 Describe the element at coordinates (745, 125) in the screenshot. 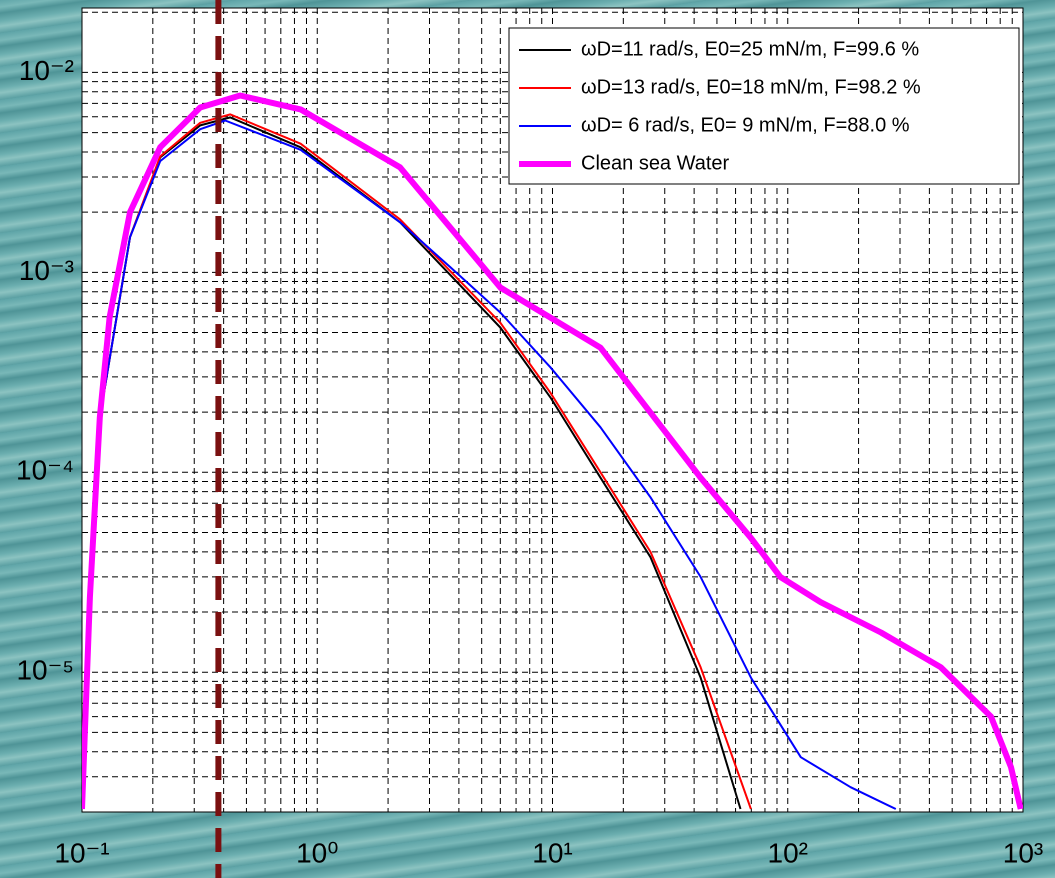

I see `legend-label: ωD= 6 rad/s, E0= 9 mN/m, F=88.0 %` at that location.